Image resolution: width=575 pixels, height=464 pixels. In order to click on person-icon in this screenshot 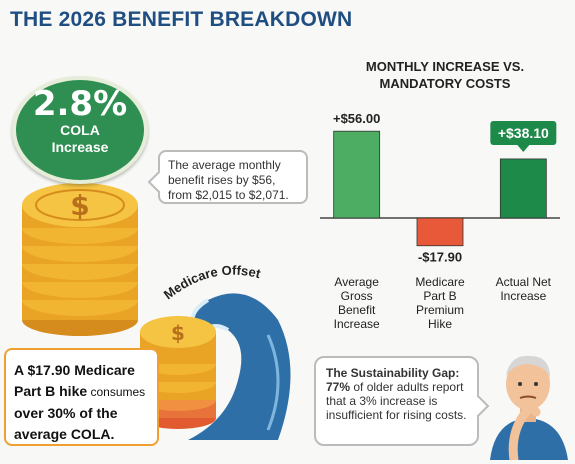, I will do `click(529, 407)`.